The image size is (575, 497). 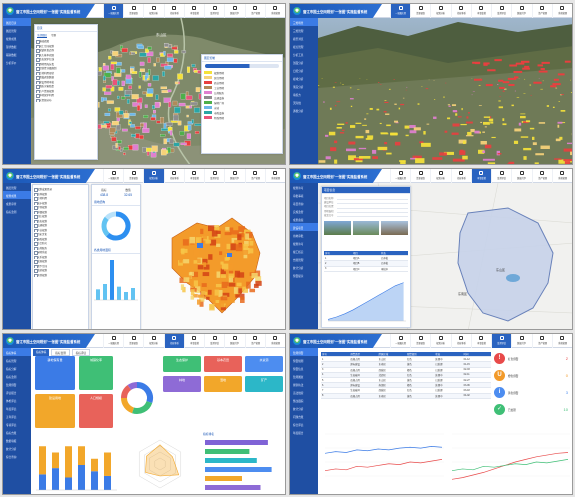 What do you see at coordinates (66, 64) in the screenshot?
I see `tree-item: 用地用海分类` at bounding box center [66, 64].